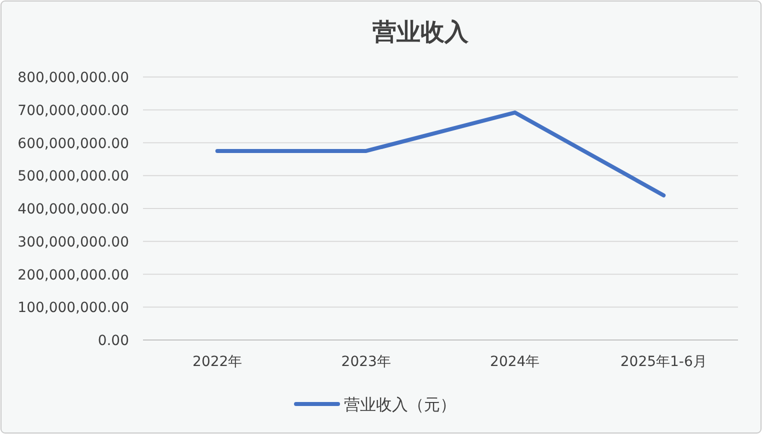 The height and width of the screenshot is (434, 762). I want to click on y-tick-label: 400,000,000.00, so click(73, 210).